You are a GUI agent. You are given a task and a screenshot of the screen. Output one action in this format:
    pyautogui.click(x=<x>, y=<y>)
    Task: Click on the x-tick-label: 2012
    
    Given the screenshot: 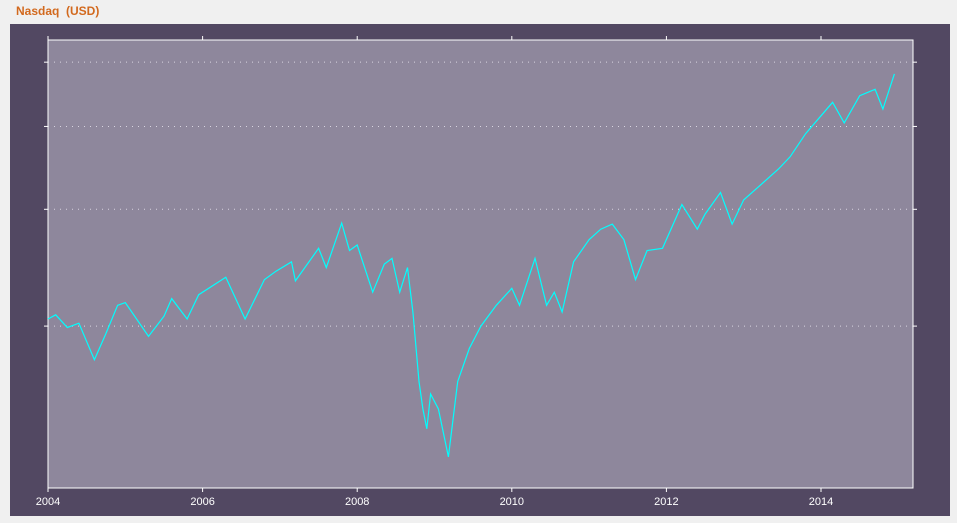 What is the action you would take?
    pyautogui.click(x=666, y=502)
    